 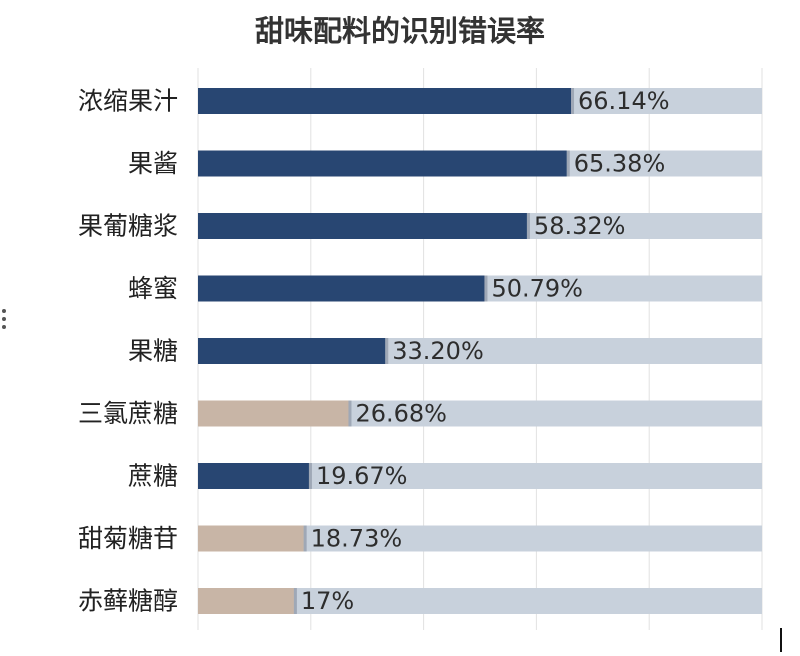 What do you see at coordinates (438, 351) in the screenshot?
I see `value-label: 33.20%` at bounding box center [438, 351].